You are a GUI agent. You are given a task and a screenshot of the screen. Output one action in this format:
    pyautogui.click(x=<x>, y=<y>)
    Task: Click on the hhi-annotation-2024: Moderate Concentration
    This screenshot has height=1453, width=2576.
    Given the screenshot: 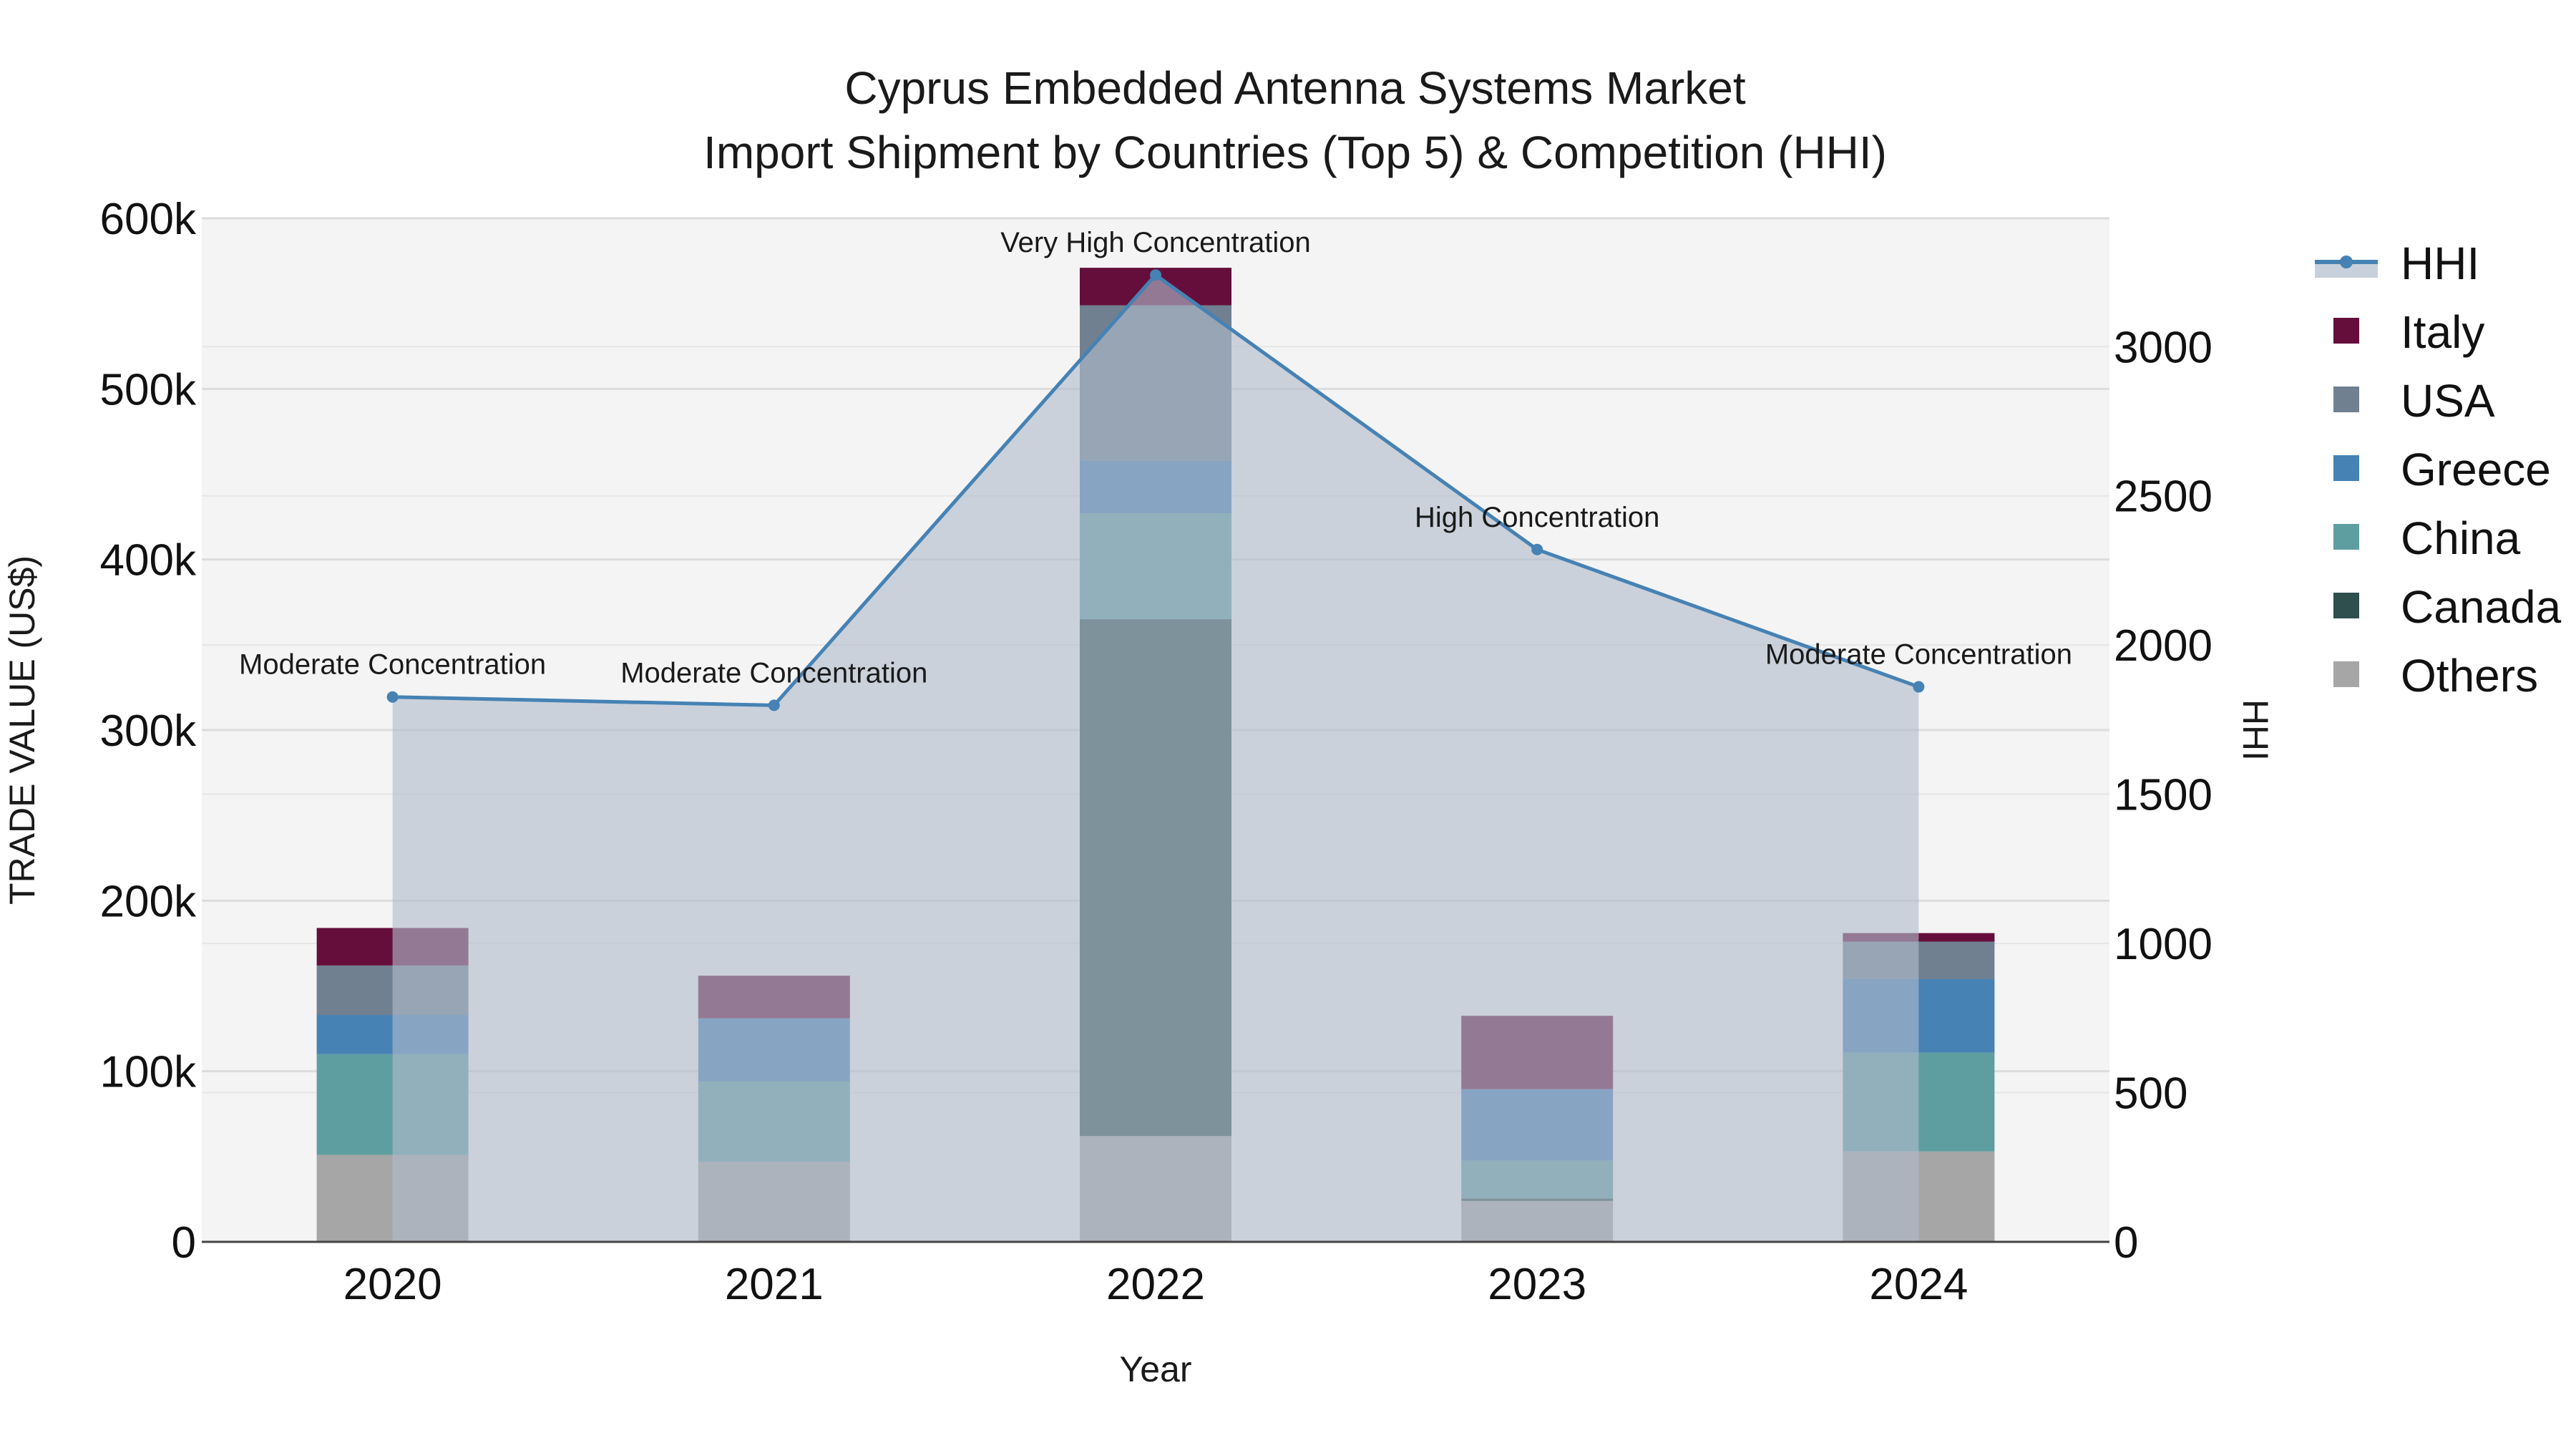 What is the action you would take?
    pyautogui.click(x=1919, y=655)
    